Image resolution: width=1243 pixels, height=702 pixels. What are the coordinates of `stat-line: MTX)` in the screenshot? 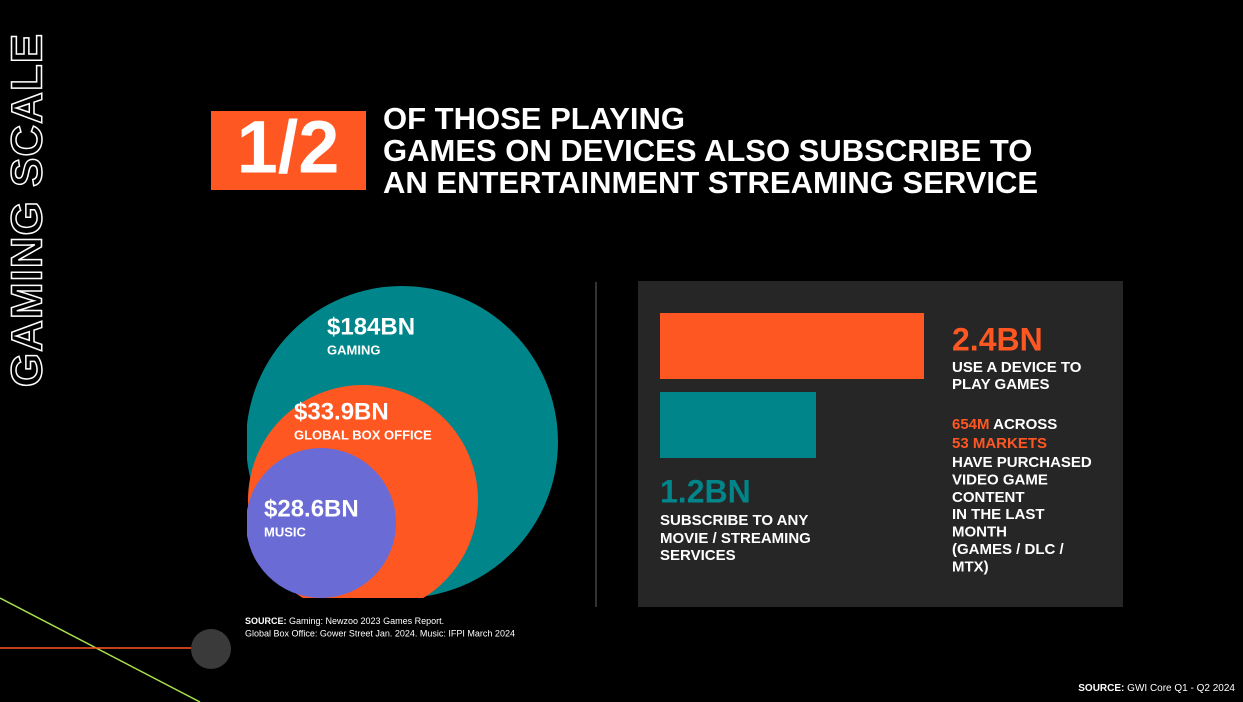 It's located at (970, 566).